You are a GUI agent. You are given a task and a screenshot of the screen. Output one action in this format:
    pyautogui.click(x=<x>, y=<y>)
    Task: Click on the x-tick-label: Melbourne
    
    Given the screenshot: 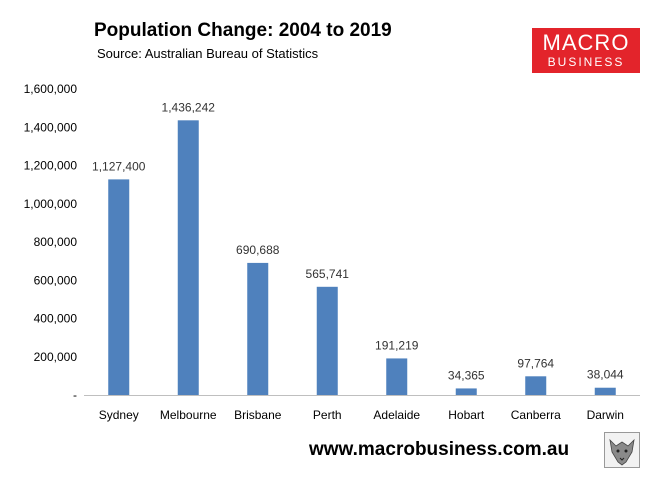 What is the action you would take?
    pyautogui.click(x=188, y=415)
    